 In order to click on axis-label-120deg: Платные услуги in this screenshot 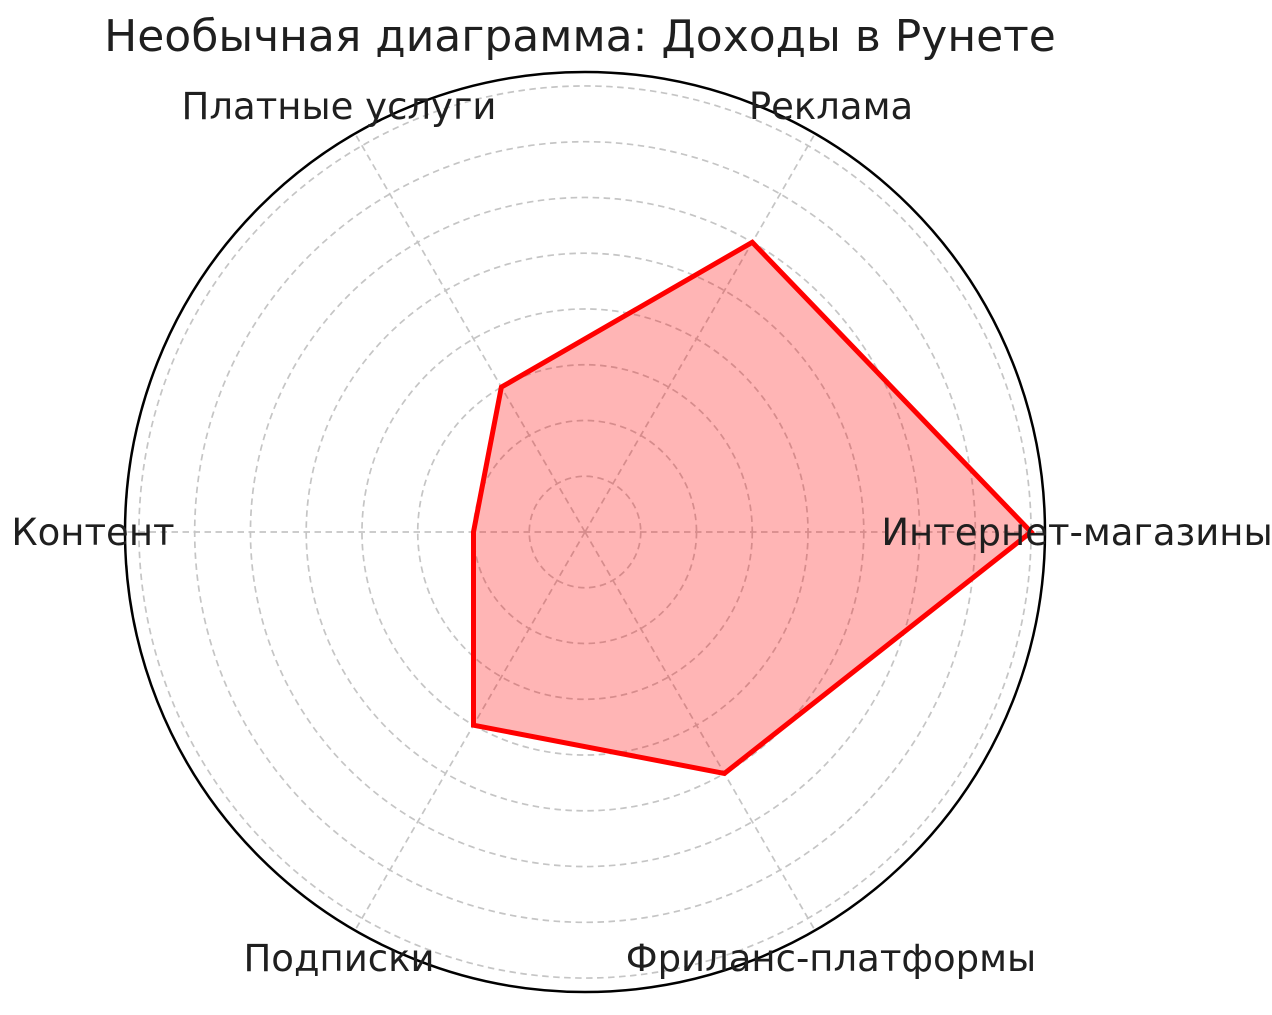, I will do `click(339, 106)`.